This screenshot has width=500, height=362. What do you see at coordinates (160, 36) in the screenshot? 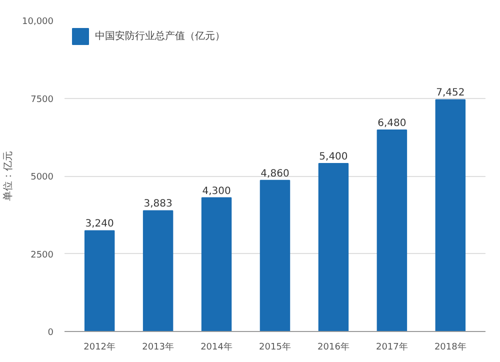
I see `legend-label: 中国安防行业总产值（亿元）` at bounding box center [160, 36].